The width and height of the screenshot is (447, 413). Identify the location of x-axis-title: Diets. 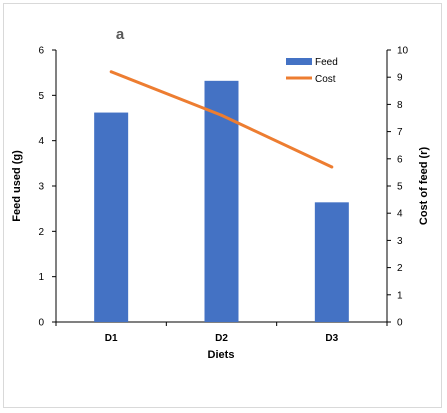
(221, 355).